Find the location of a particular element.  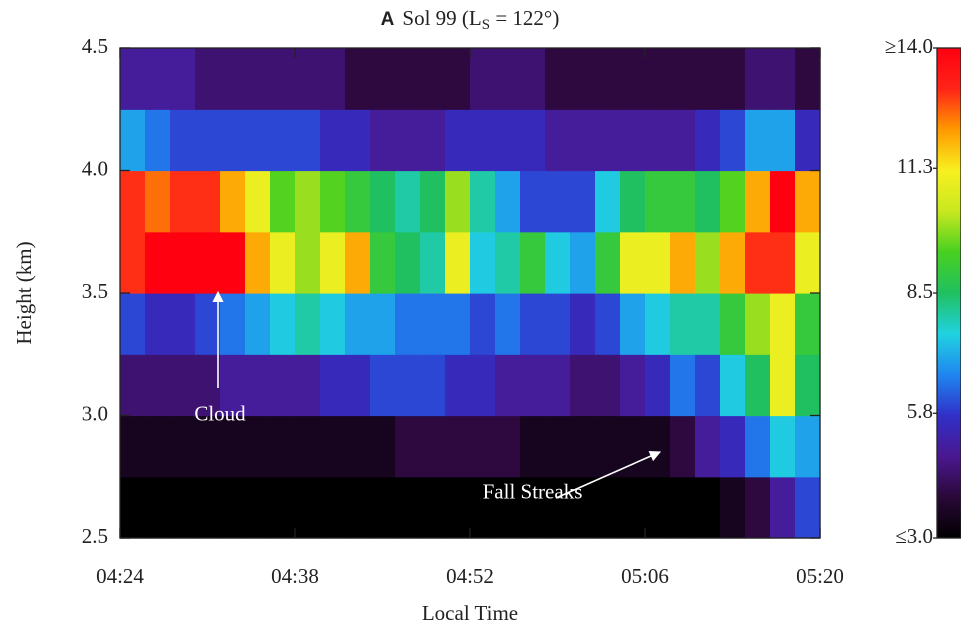

y-axis-label: Height (km) is located at coordinates (24, 292).